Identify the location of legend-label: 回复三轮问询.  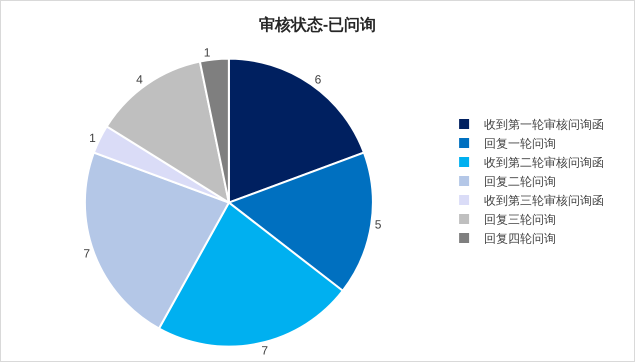
(520, 219).